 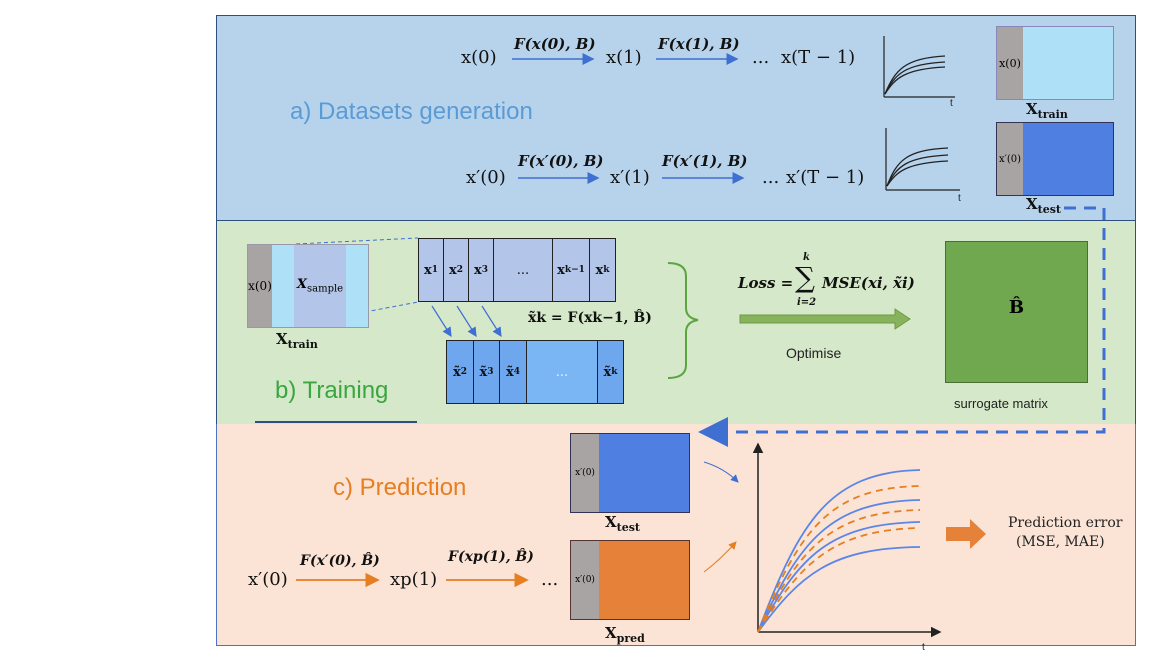 I want to click on matrix-caption: surrogate matrix, so click(x=1001, y=403).